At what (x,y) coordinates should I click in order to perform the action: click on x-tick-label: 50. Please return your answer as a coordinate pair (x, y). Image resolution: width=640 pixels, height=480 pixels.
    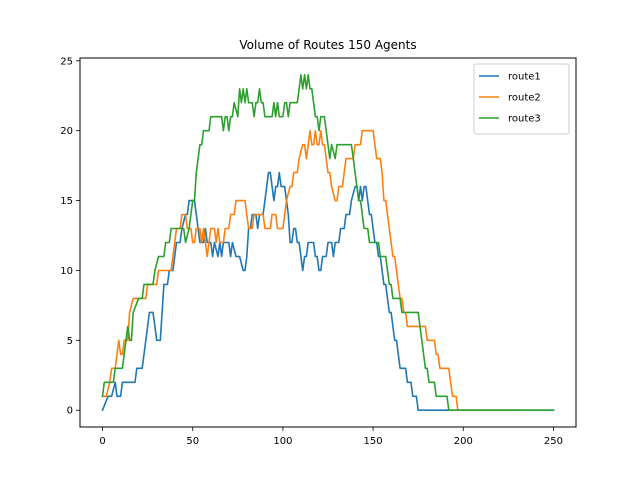
    Looking at the image, I should click on (192, 441).